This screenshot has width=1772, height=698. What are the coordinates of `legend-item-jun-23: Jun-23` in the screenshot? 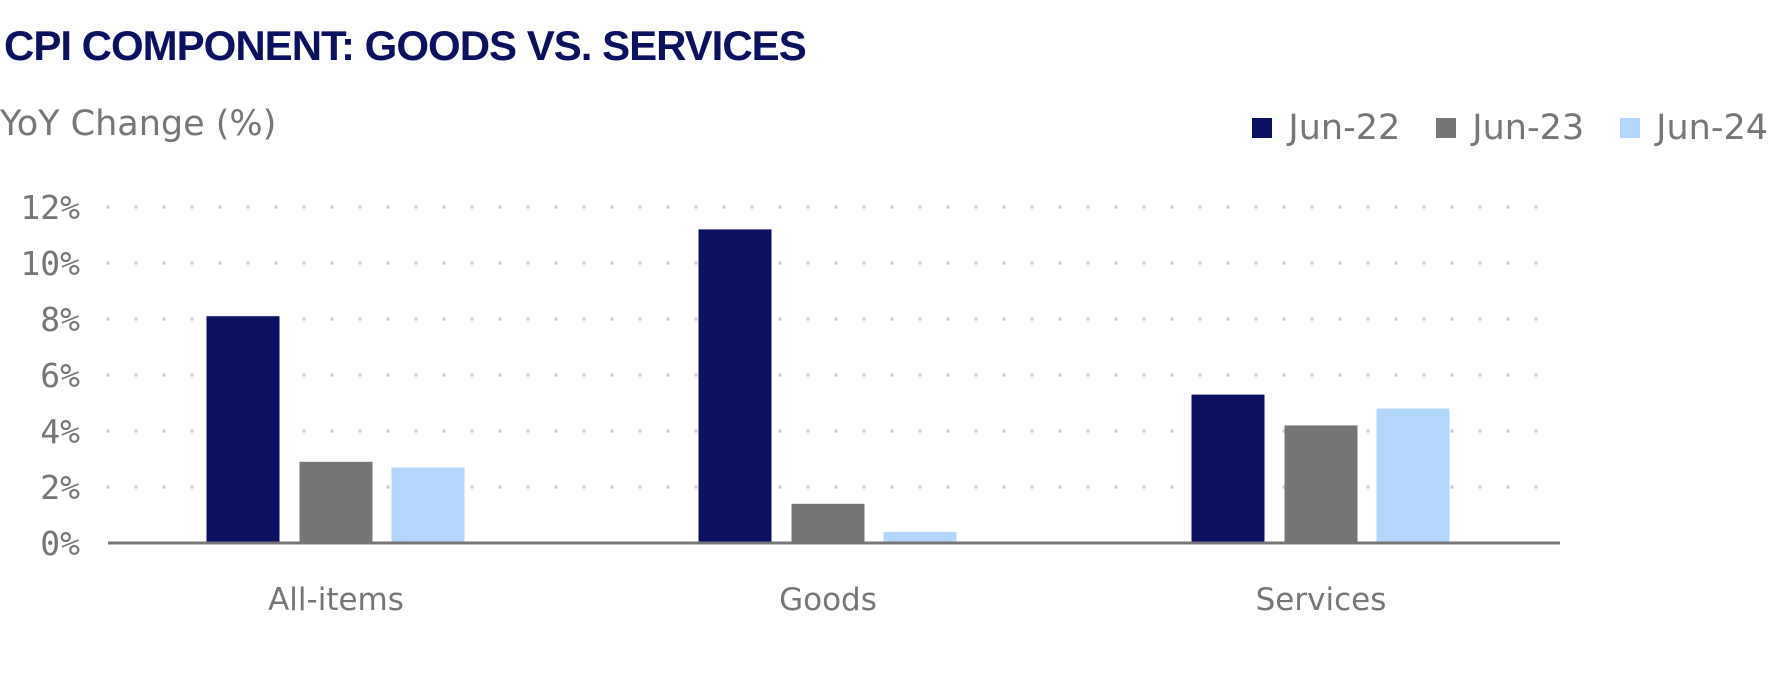 It's located at (1510, 128).